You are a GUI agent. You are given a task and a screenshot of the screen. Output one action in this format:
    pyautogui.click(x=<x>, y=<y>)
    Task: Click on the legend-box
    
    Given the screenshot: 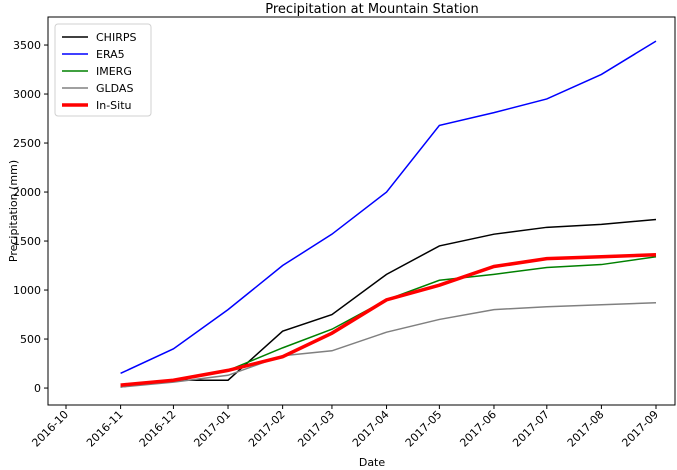 What is the action you would take?
    pyautogui.click(x=103, y=70)
    